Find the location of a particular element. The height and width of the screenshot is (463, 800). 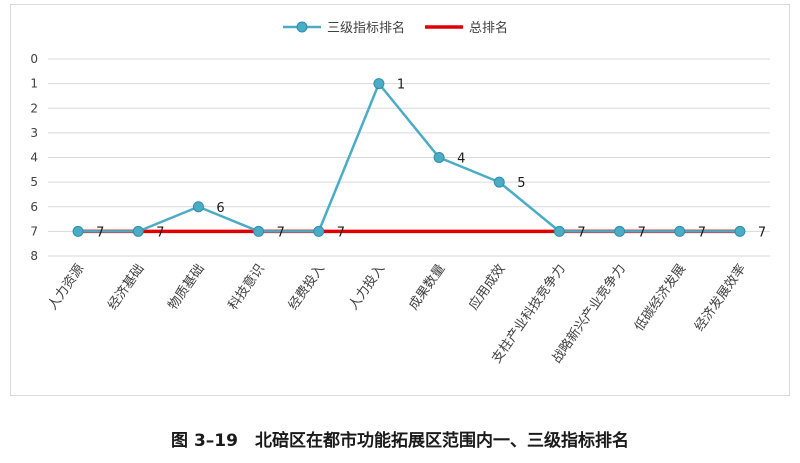

y-tick-label: 1 is located at coordinates (34, 84).